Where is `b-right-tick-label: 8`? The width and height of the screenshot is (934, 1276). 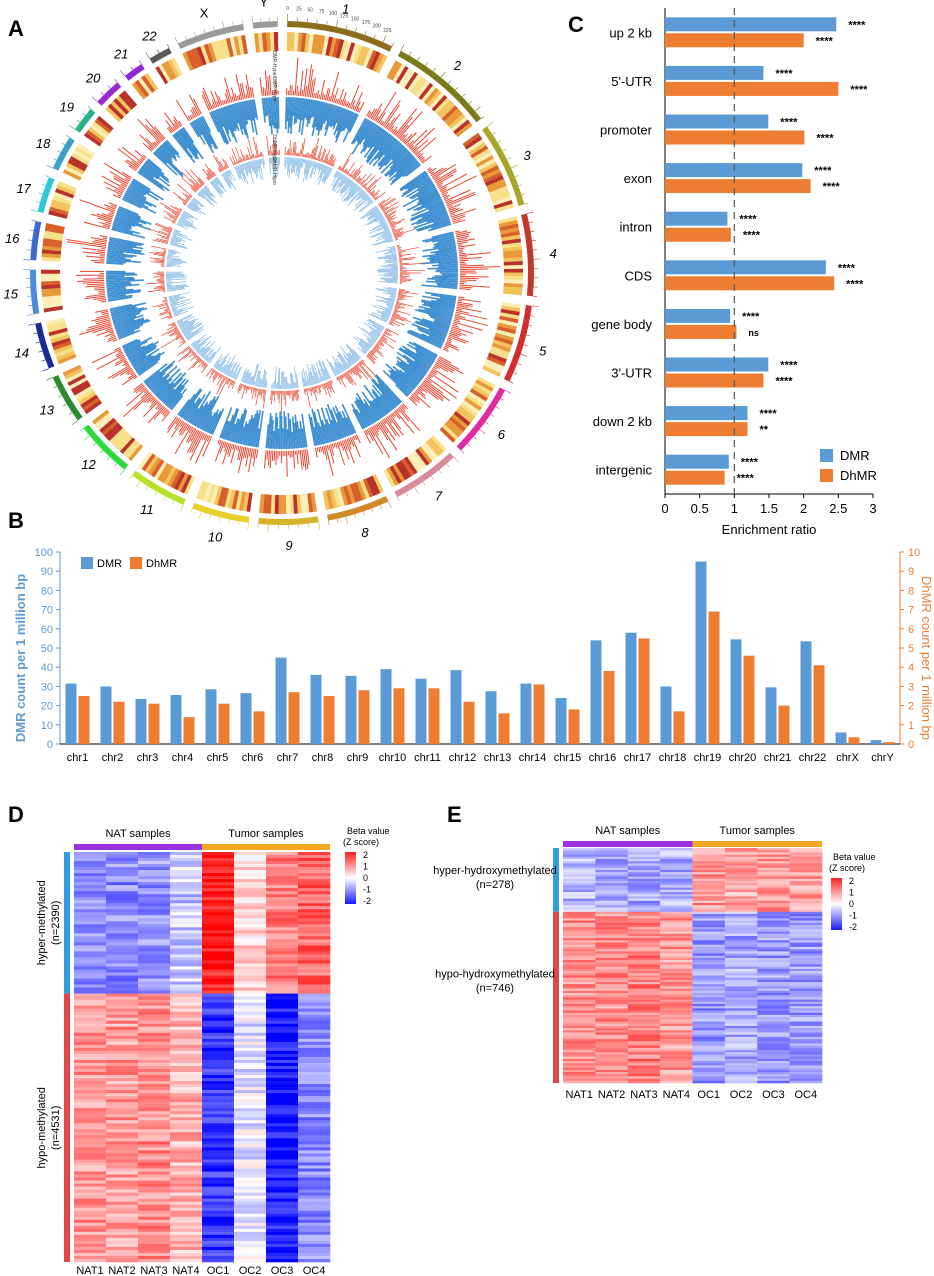
b-right-tick-label: 8 is located at coordinates (911, 591).